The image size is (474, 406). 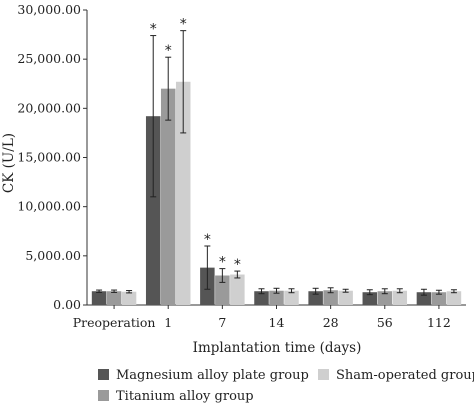 I want to click on y-tick-label: 5,000.00, so click(x=53, y=255).